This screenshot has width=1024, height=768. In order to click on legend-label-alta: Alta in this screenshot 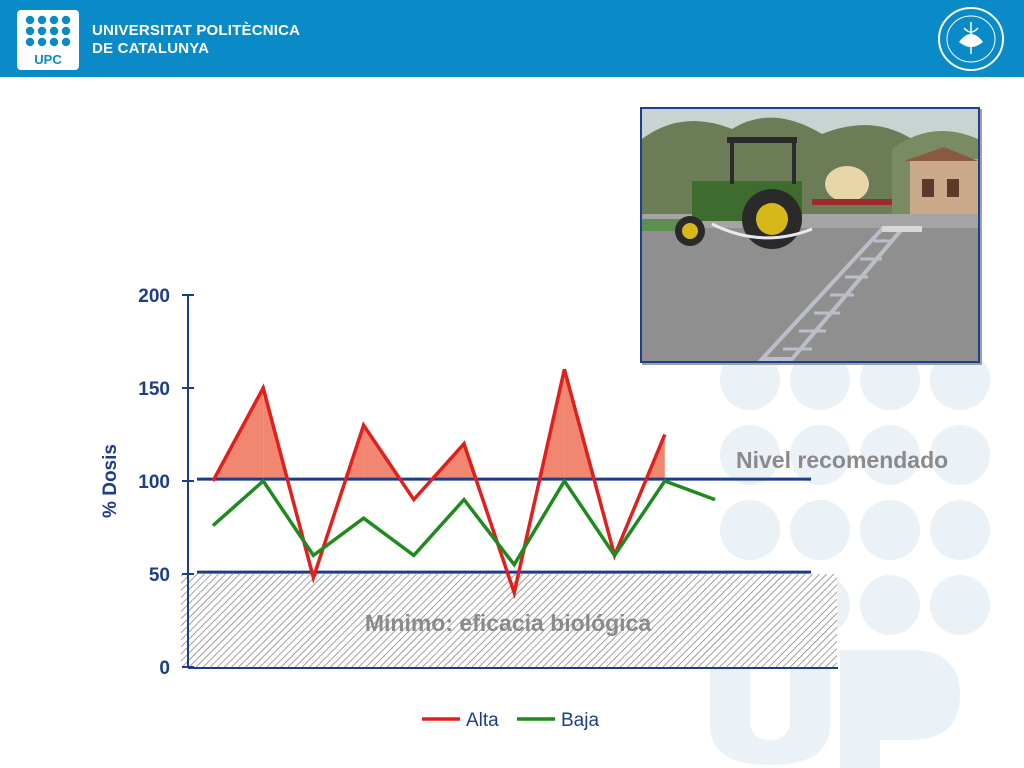, I will do `click(482, 720)`.